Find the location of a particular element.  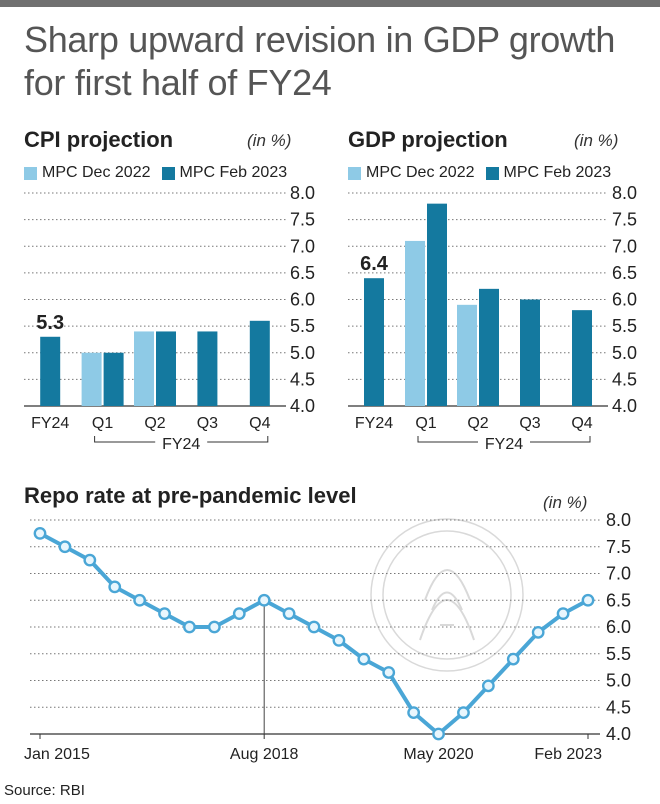

x-tick-label: May 2020 is located at coordinates (438, 754).